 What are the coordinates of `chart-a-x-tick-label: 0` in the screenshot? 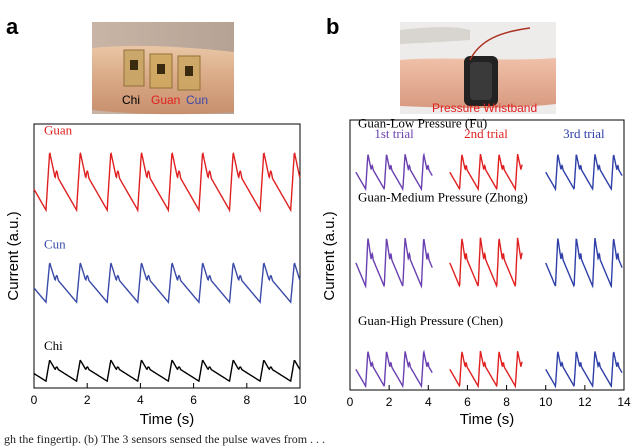 It's located at (34, 400).